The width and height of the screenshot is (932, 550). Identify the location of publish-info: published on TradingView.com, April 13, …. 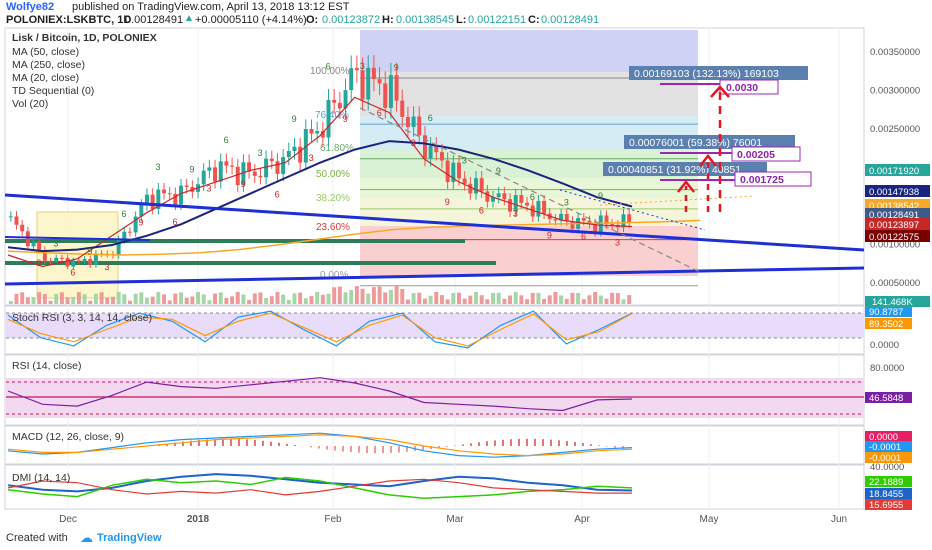
(211, 7).